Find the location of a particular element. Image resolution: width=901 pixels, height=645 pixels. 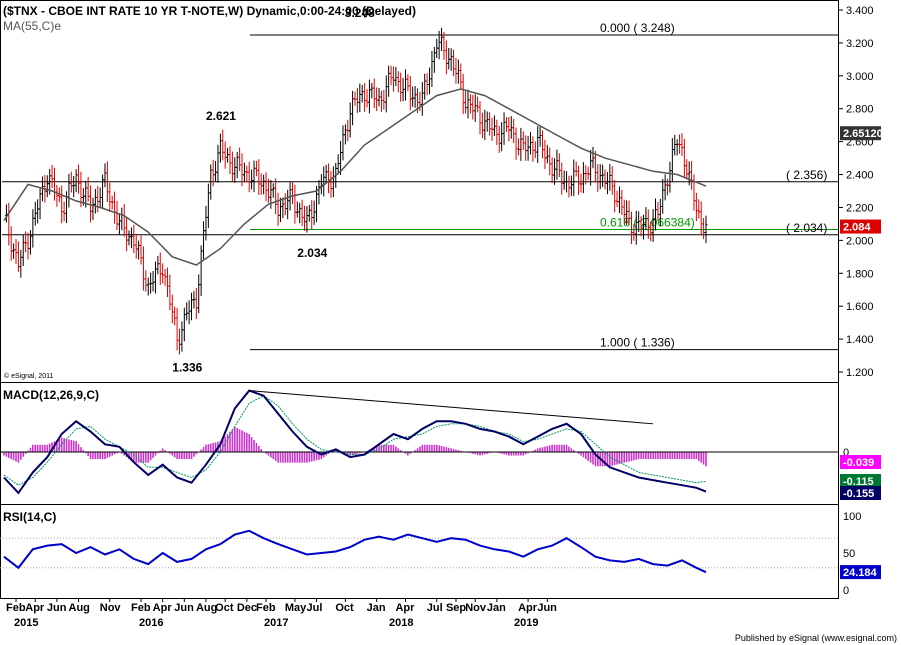

year-label: 2016 is located at coordinates (151, 623).